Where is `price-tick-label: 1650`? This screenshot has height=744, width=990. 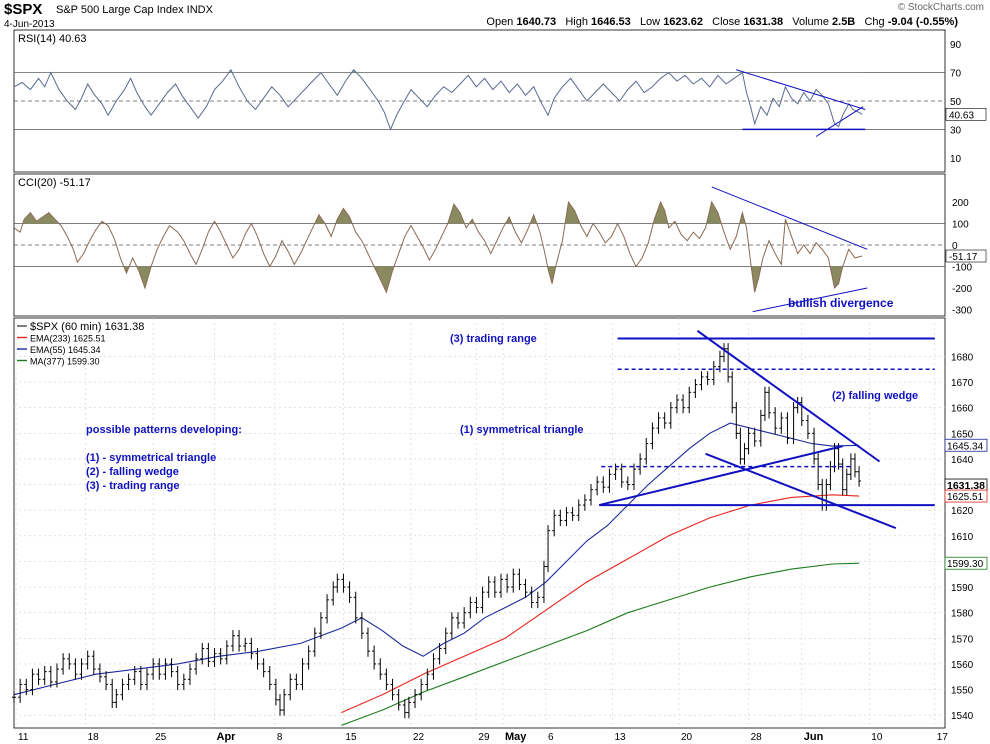 price-tick-label: 1650 is located at coordinates (962, 434).